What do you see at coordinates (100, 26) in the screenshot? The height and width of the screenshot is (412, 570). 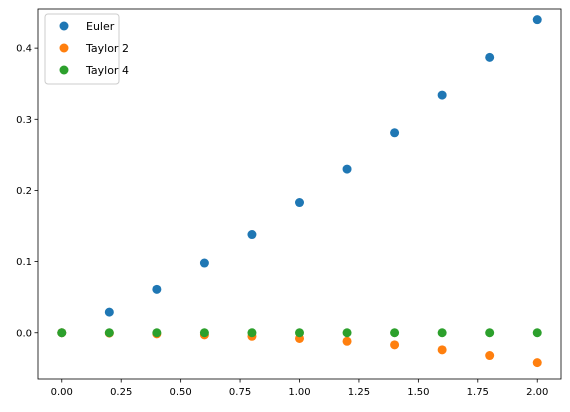 I see `legend-label-euler: Euler` at bounding box center [100, 26].